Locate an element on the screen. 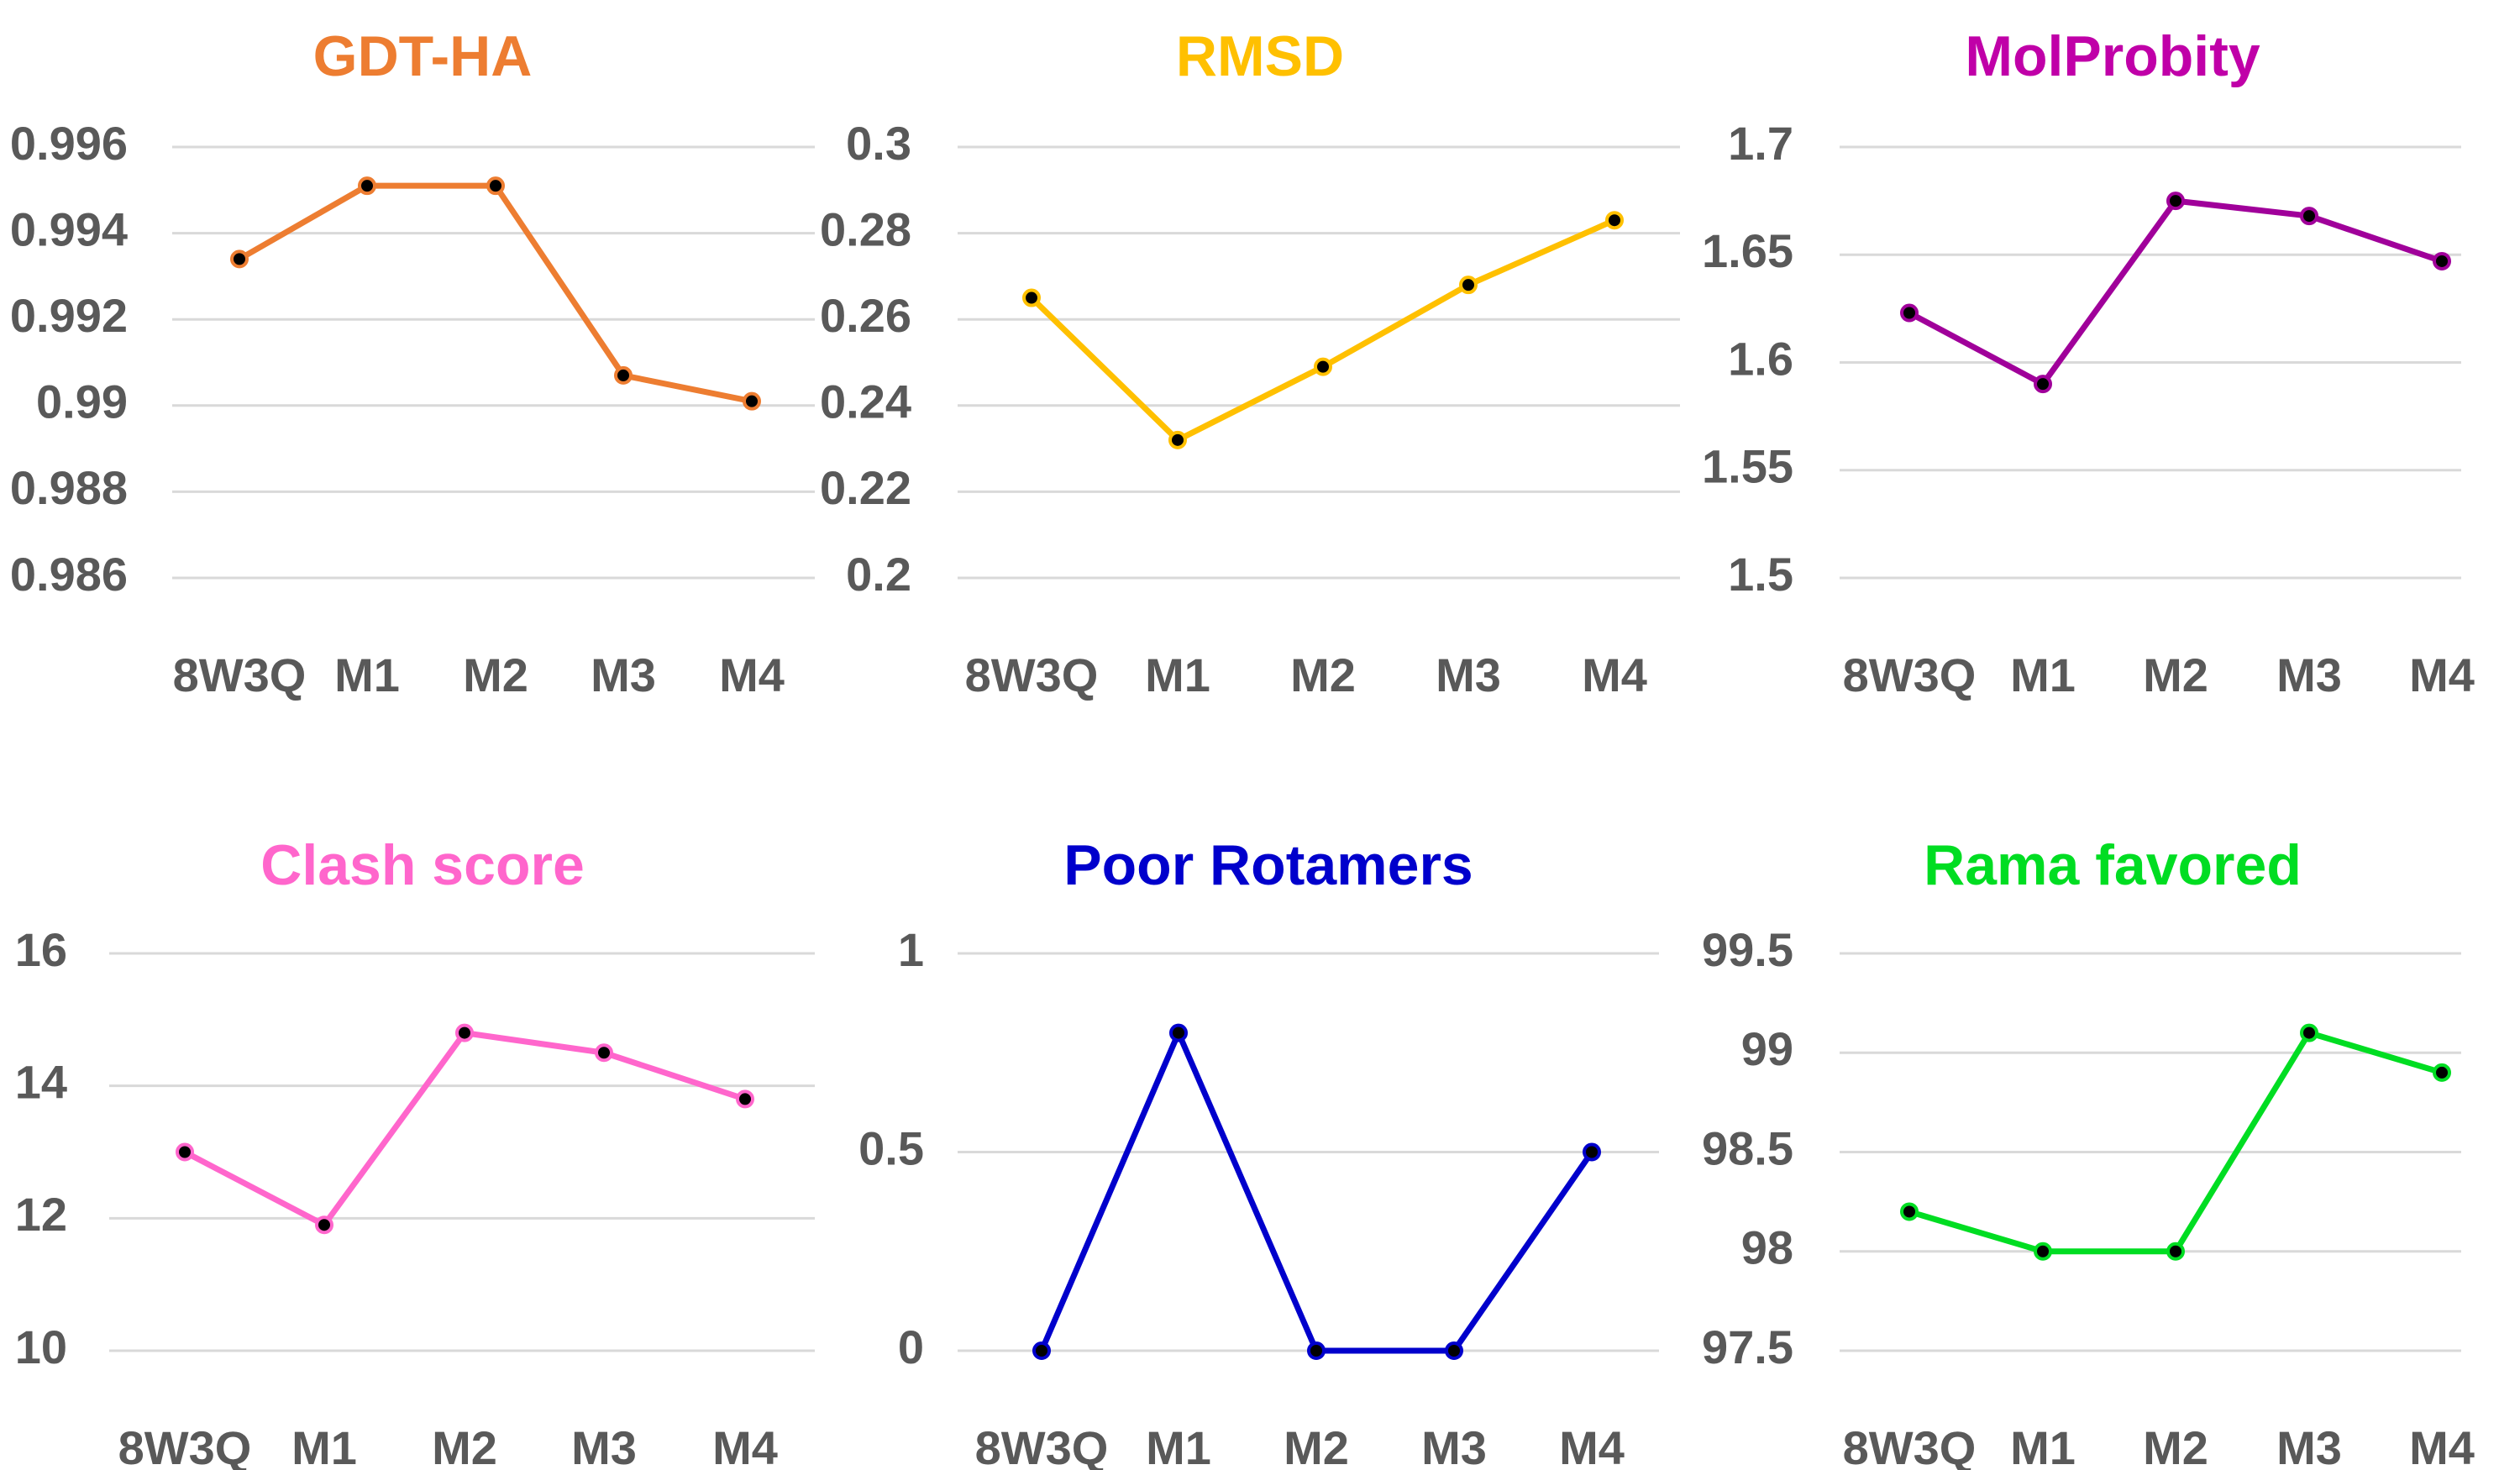 This screenshot has height=1470, width=2520. y-tick-label: 98 is located at coordinates (1767, 1247).